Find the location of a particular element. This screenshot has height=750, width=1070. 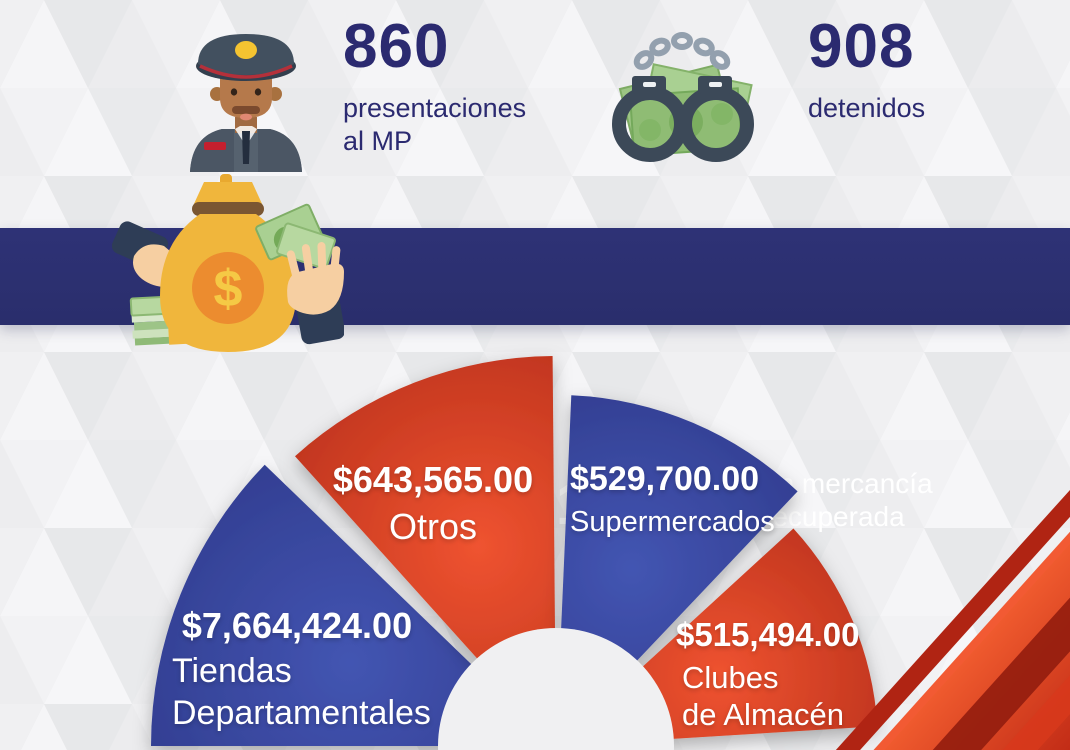

handcuff-rings is located at coordinates (683, 119).